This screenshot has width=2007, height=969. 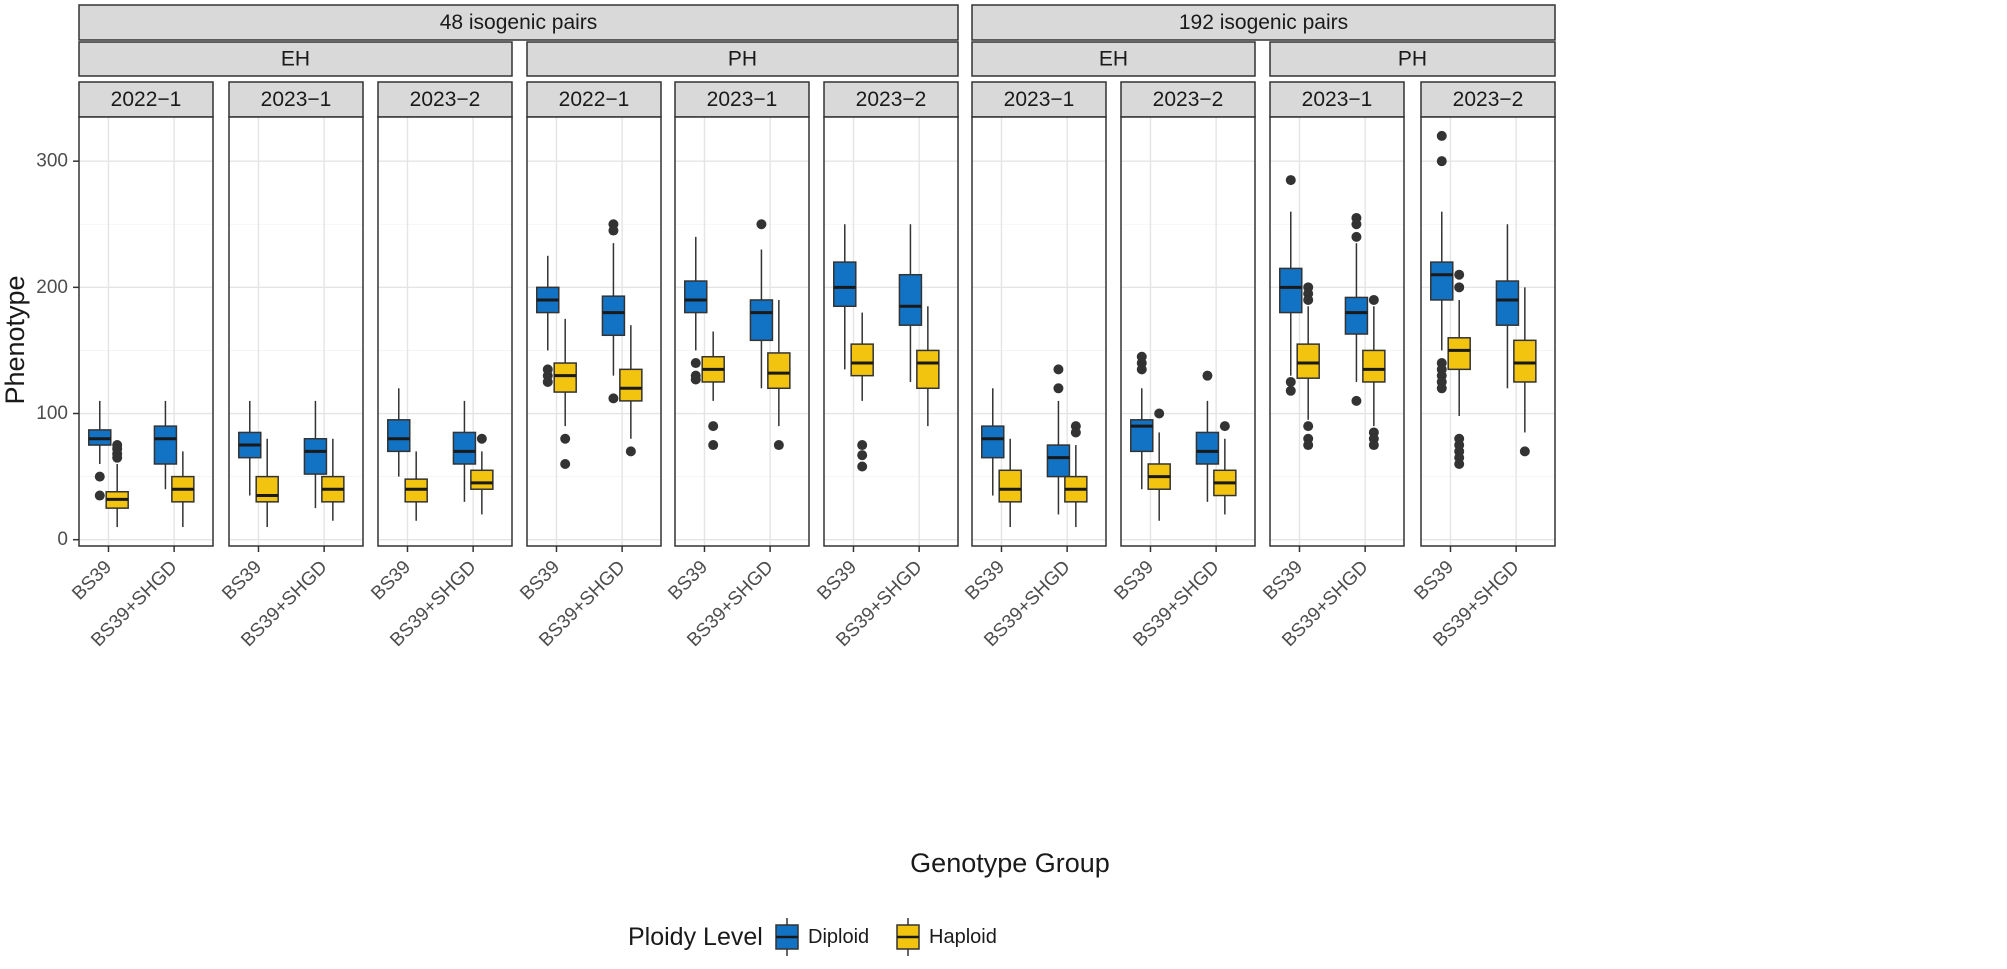 I want to click on strip-group-label: 192 isogenic pairs, so click(x=1263, y=22).